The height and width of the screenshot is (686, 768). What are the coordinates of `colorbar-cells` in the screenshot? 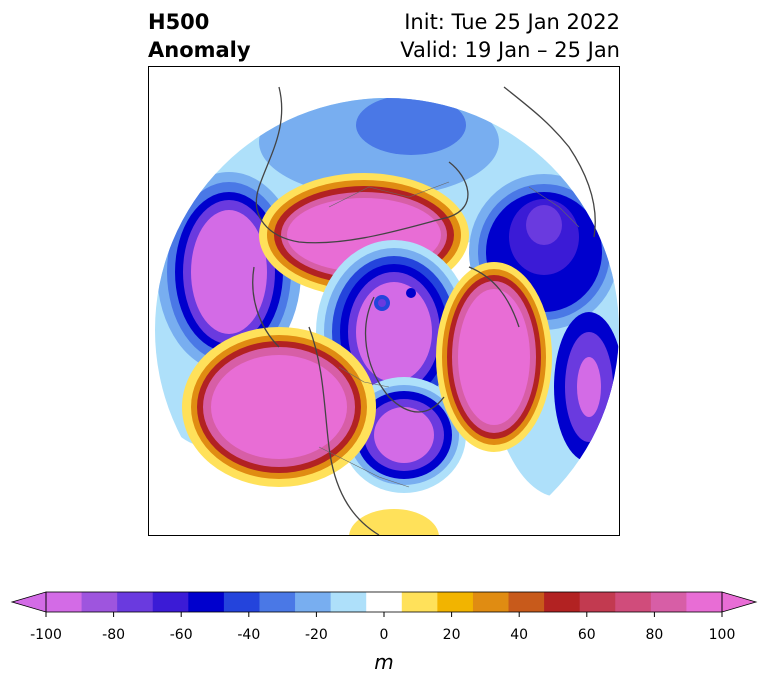 It's located at (384, 602).